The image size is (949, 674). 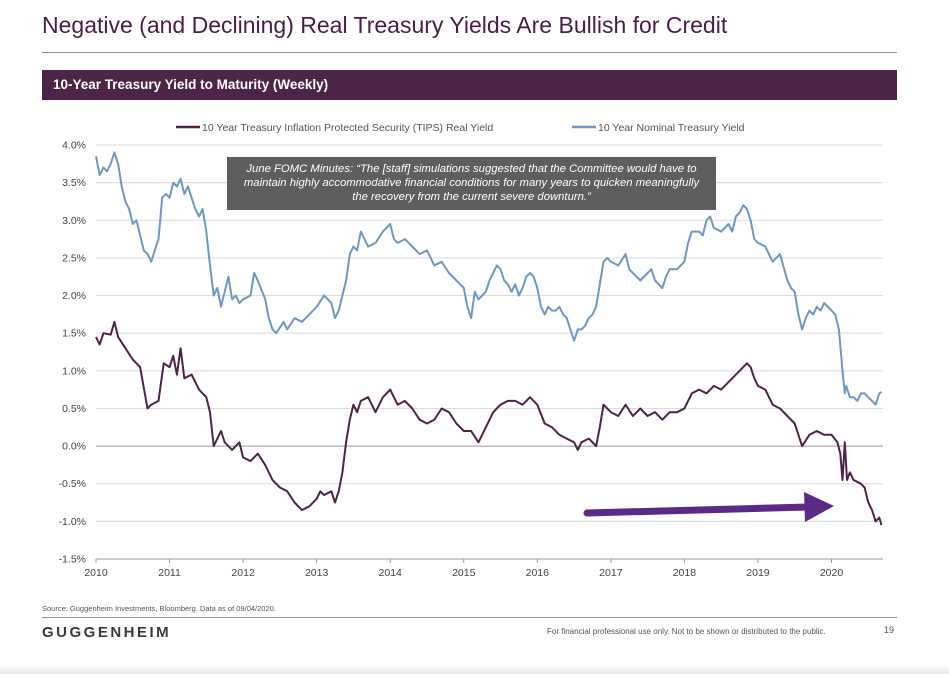 I want to click on x-tick-label: 2014, so click(x=391, y=573).